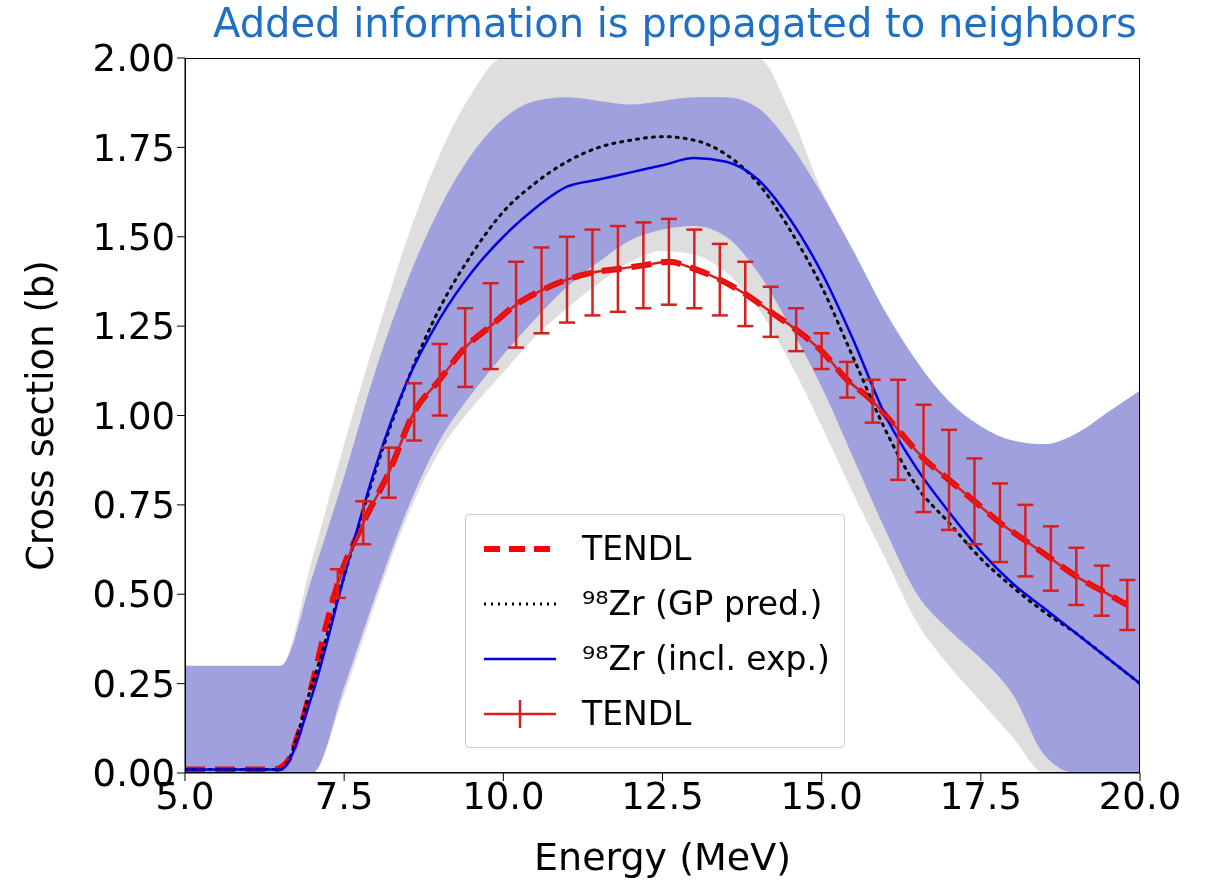 The width and height of the screenshot is (1208, 881). What do you see at coordinates (821, 797) in the screenshot?
I see `x-tick-label: 15.0` at bounding box center [821, 797].